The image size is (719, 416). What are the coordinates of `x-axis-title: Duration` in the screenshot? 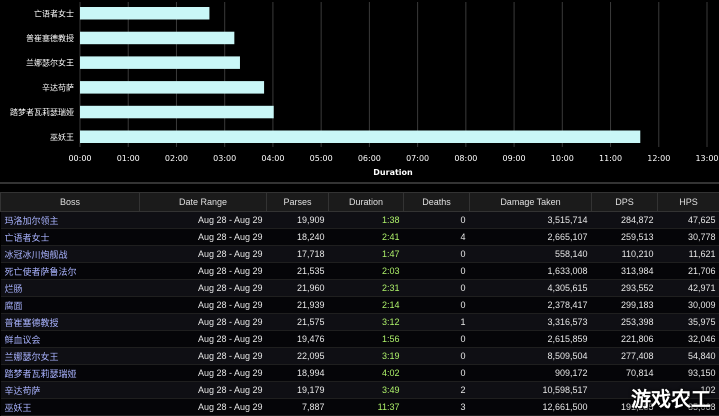 It's located at (393, 172).